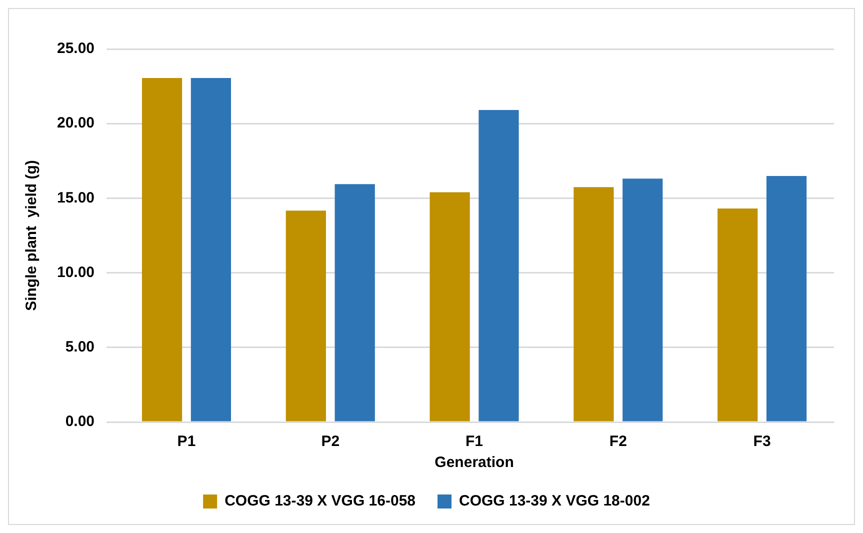 The width and height of the screenshot is (863, 533). Describe the element at coordinates (75, 49) in the screenshot. I see `y-tick-label: 25.00` at that location.